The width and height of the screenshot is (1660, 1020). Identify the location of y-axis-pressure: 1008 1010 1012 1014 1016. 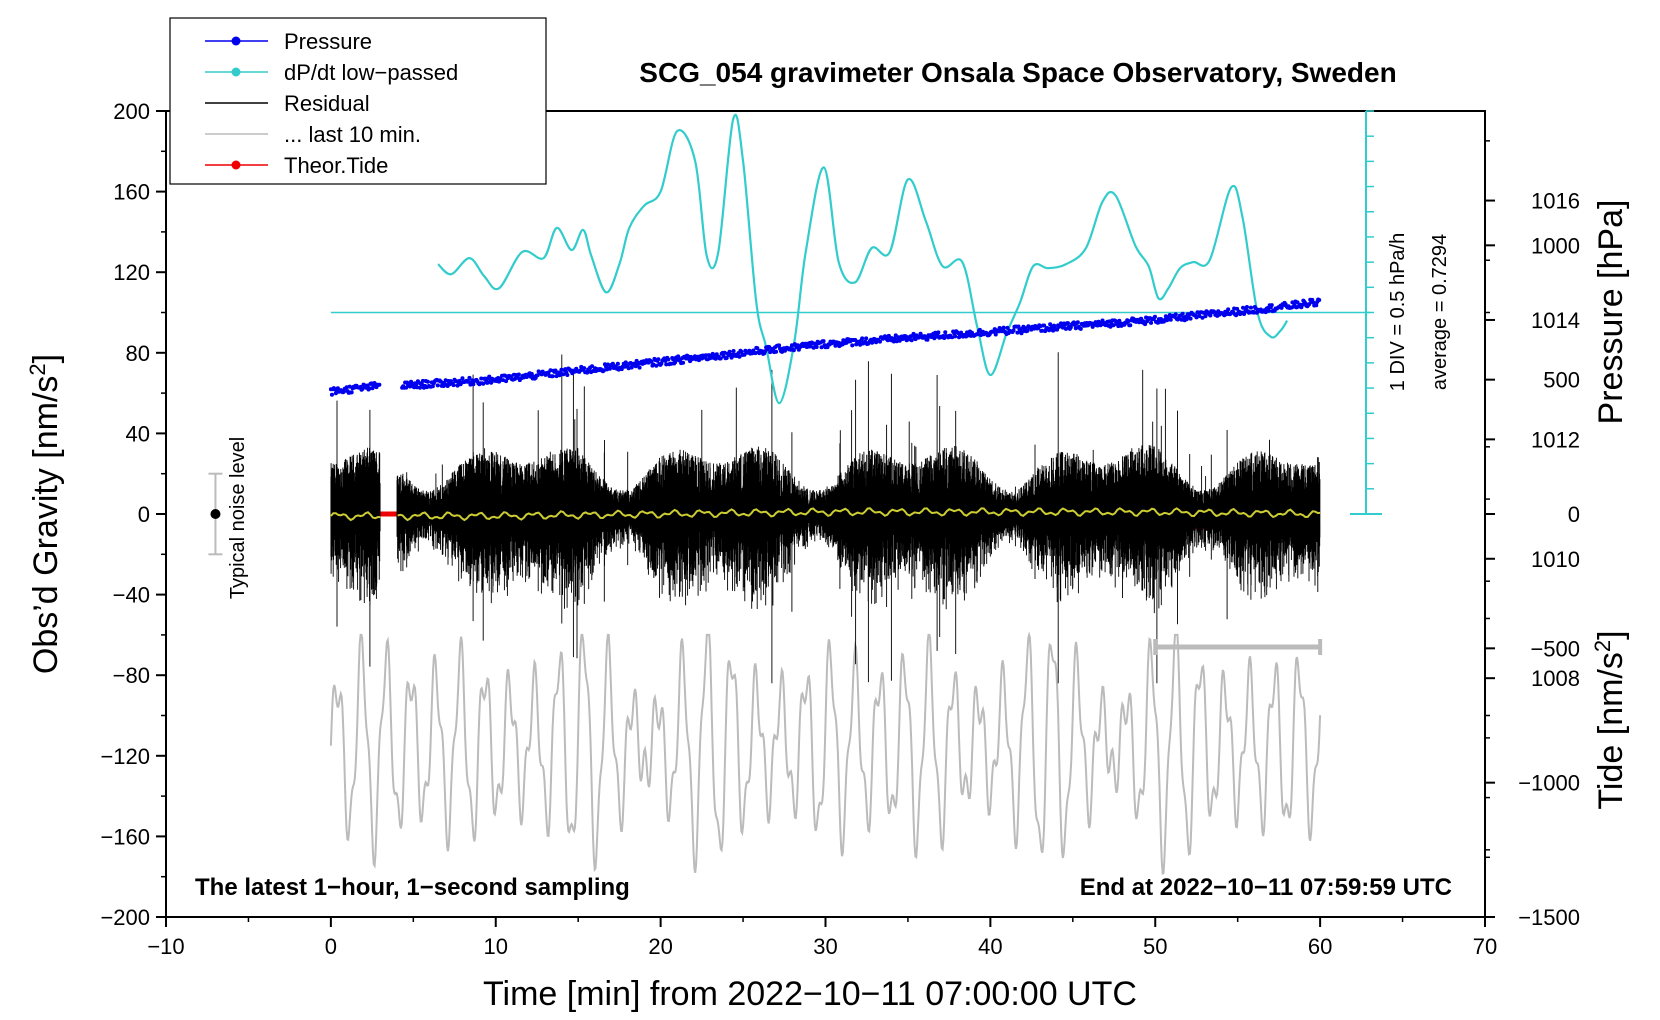
(1532, 529).